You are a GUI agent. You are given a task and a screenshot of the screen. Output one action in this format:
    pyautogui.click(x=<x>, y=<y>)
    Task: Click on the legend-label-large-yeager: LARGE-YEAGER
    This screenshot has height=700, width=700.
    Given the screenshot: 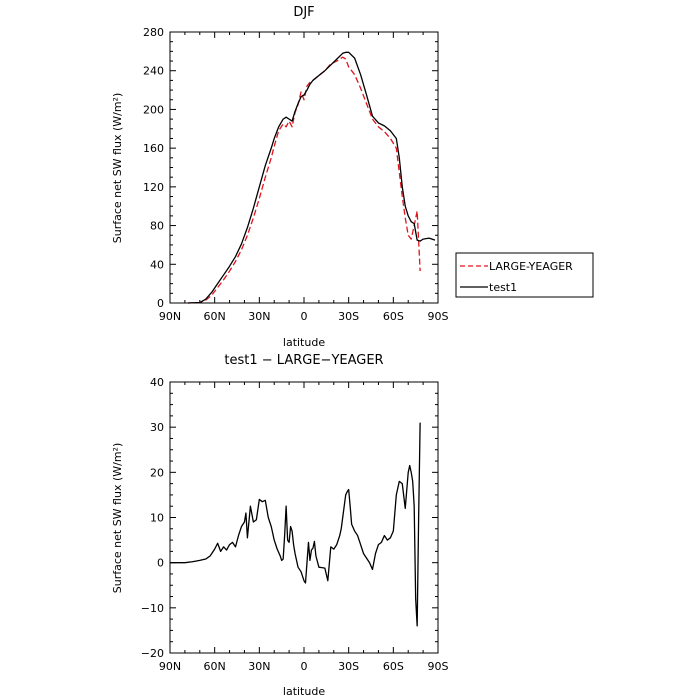 What is the action you would take?
    pyautogui.click(x=531, y=266)
    